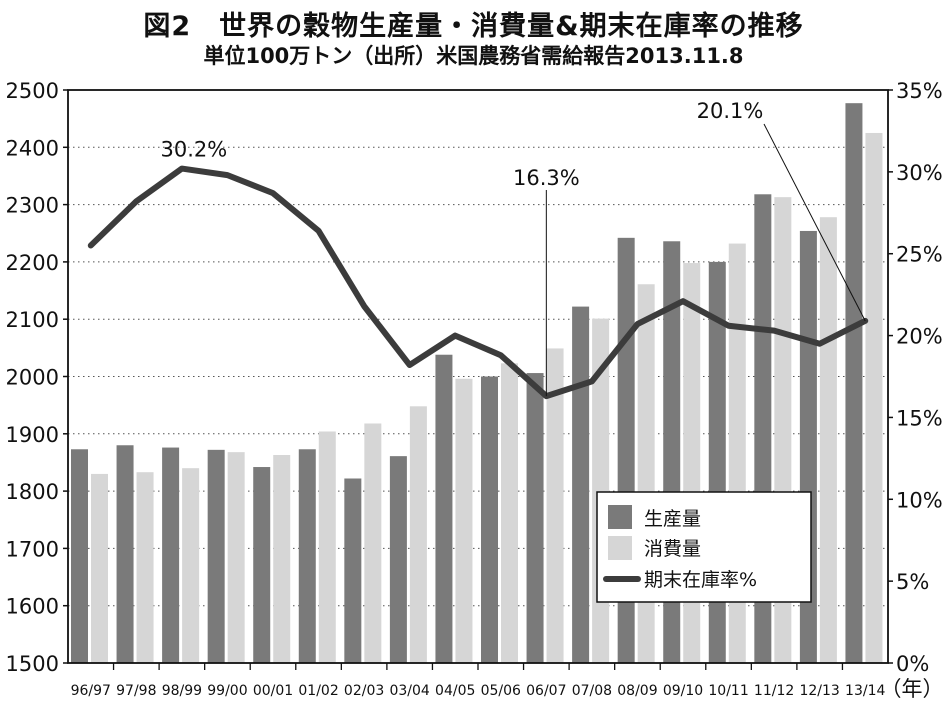 Image resolution: width=947 pixels, height=711 pixels. What do you see at coordinates (704, 547) in the screenshot?
I see `legend-box` at bounding box center [704, 547].